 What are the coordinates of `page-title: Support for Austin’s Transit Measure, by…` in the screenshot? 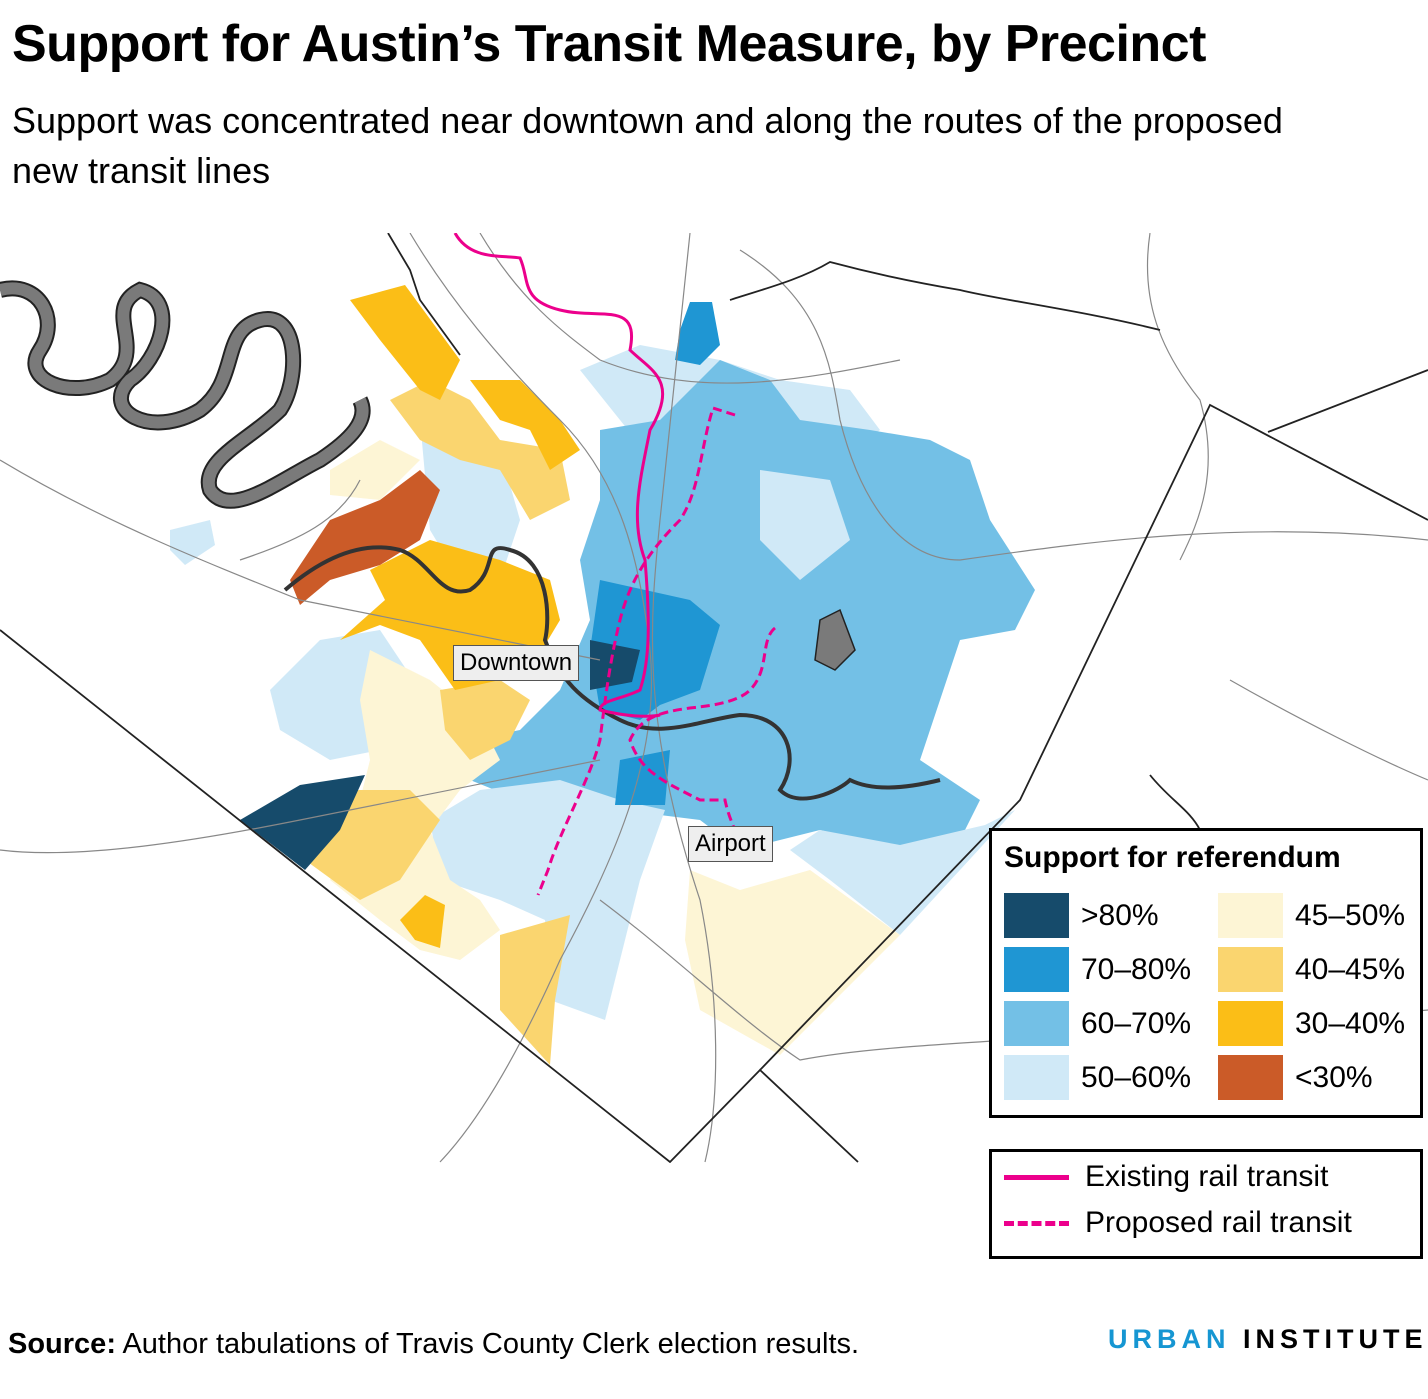 It's located at (609, 44).